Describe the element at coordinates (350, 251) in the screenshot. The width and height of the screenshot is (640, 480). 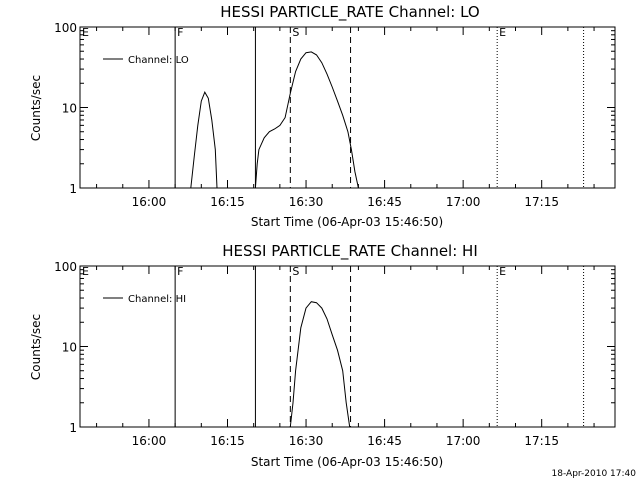
I see `chart-title: HESSI PARTICLE_RATE Channel: HI` at that location.